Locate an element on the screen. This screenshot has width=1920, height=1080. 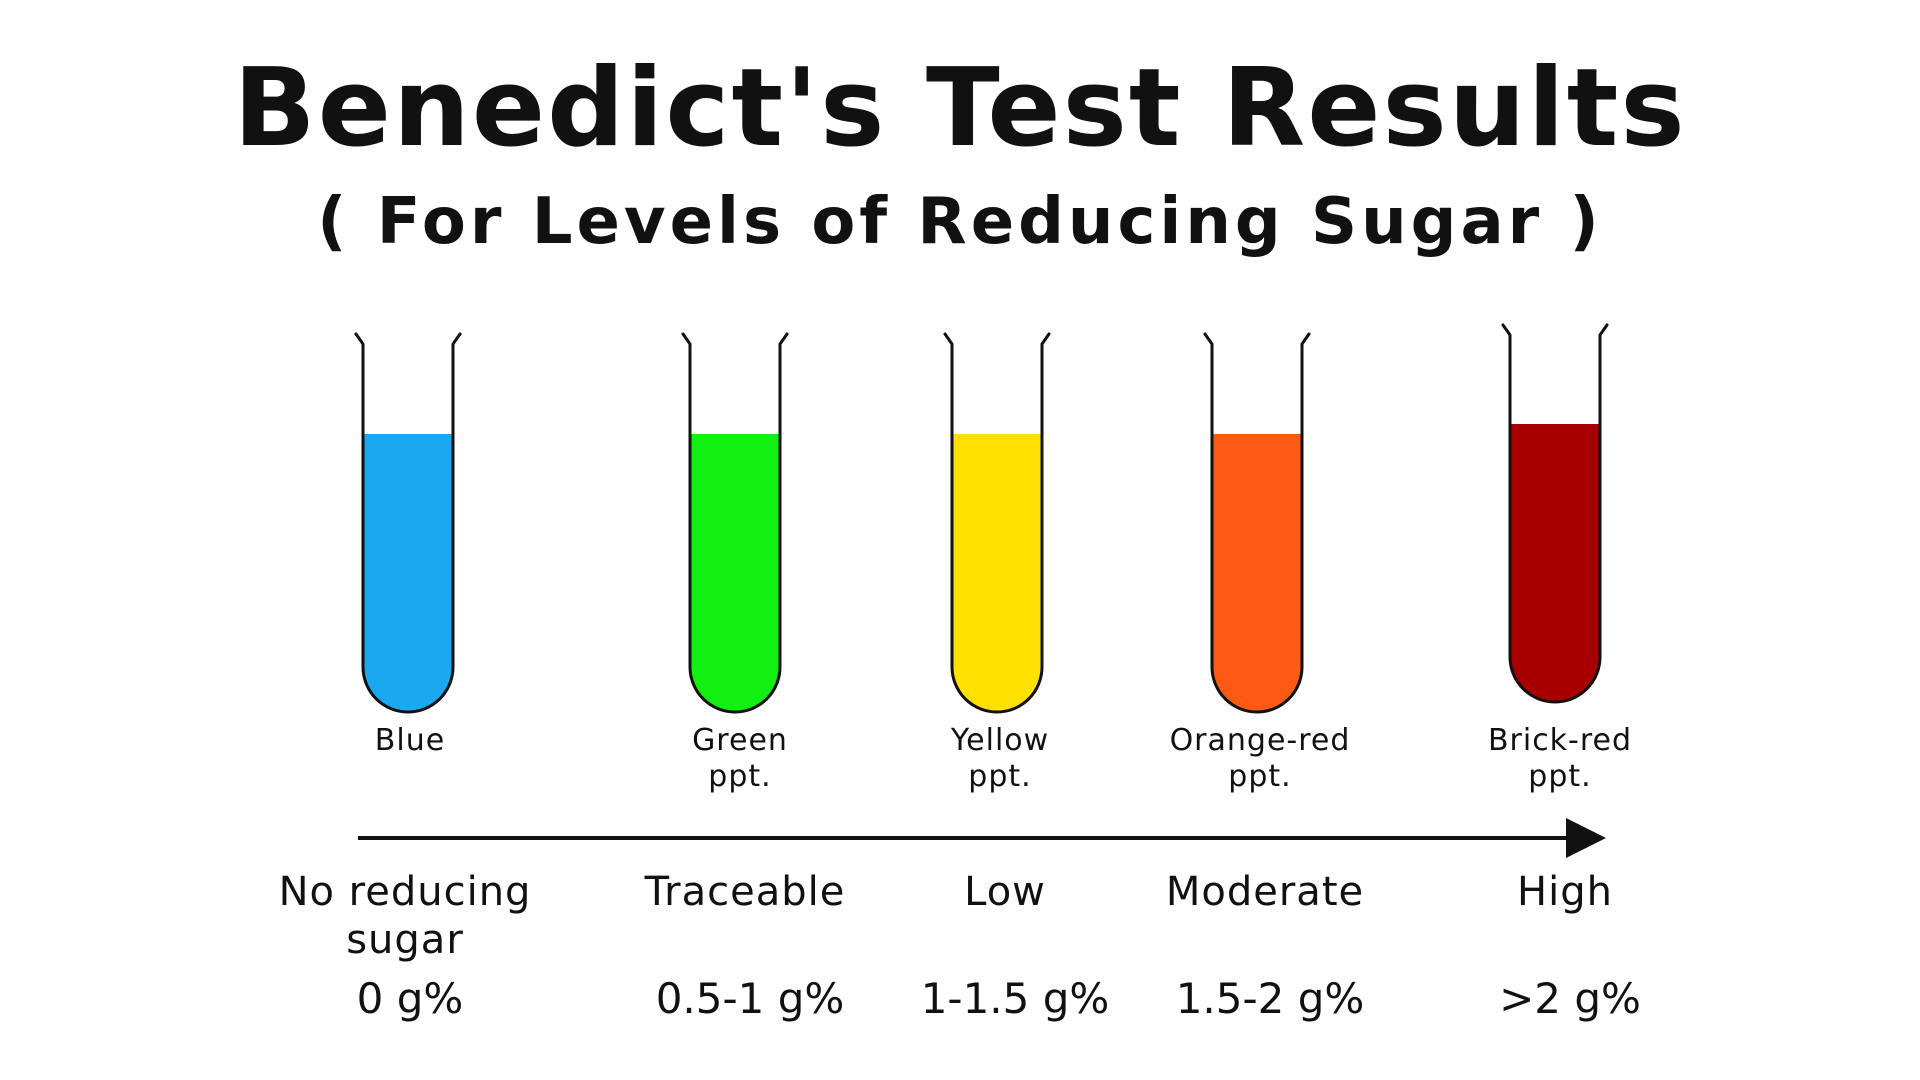
tube-glass-brick-red is located at coordinates (1555, 513).